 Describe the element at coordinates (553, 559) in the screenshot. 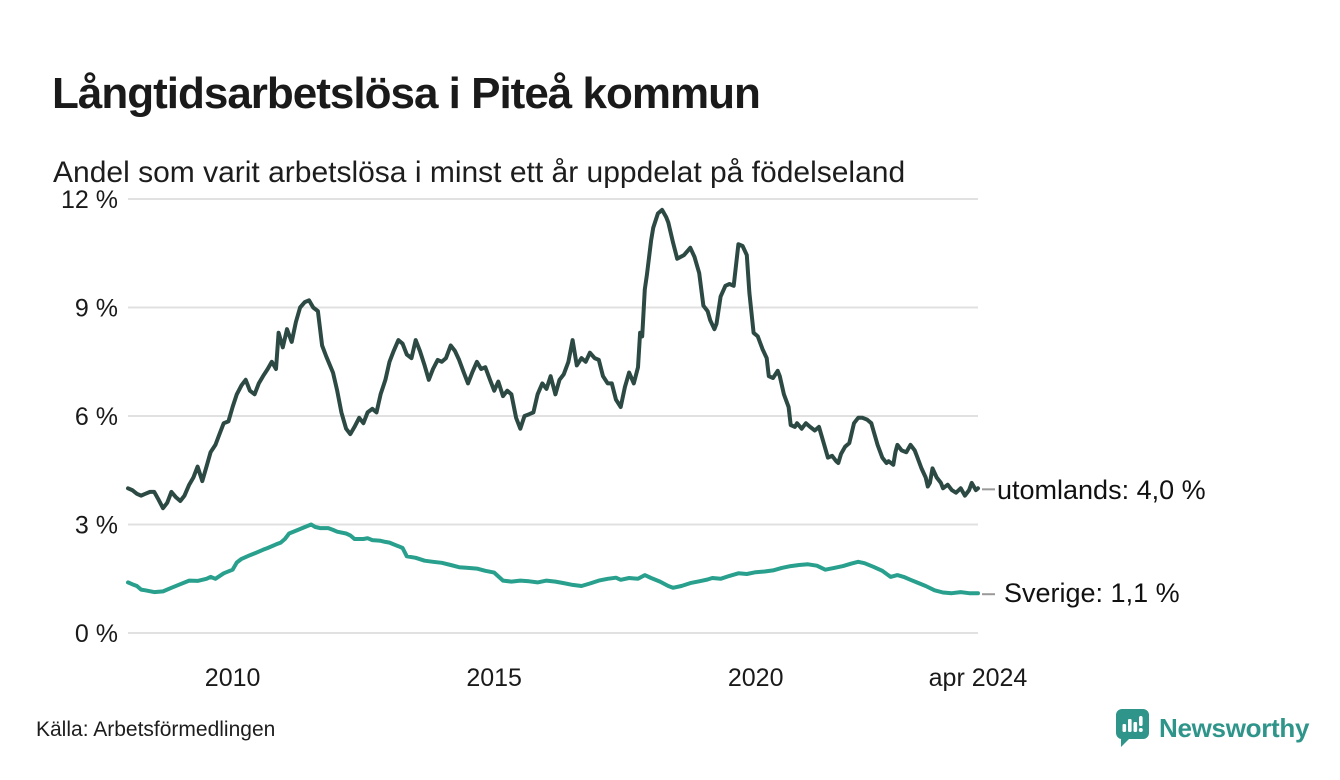

I see `series-line-Sverige` at that location.